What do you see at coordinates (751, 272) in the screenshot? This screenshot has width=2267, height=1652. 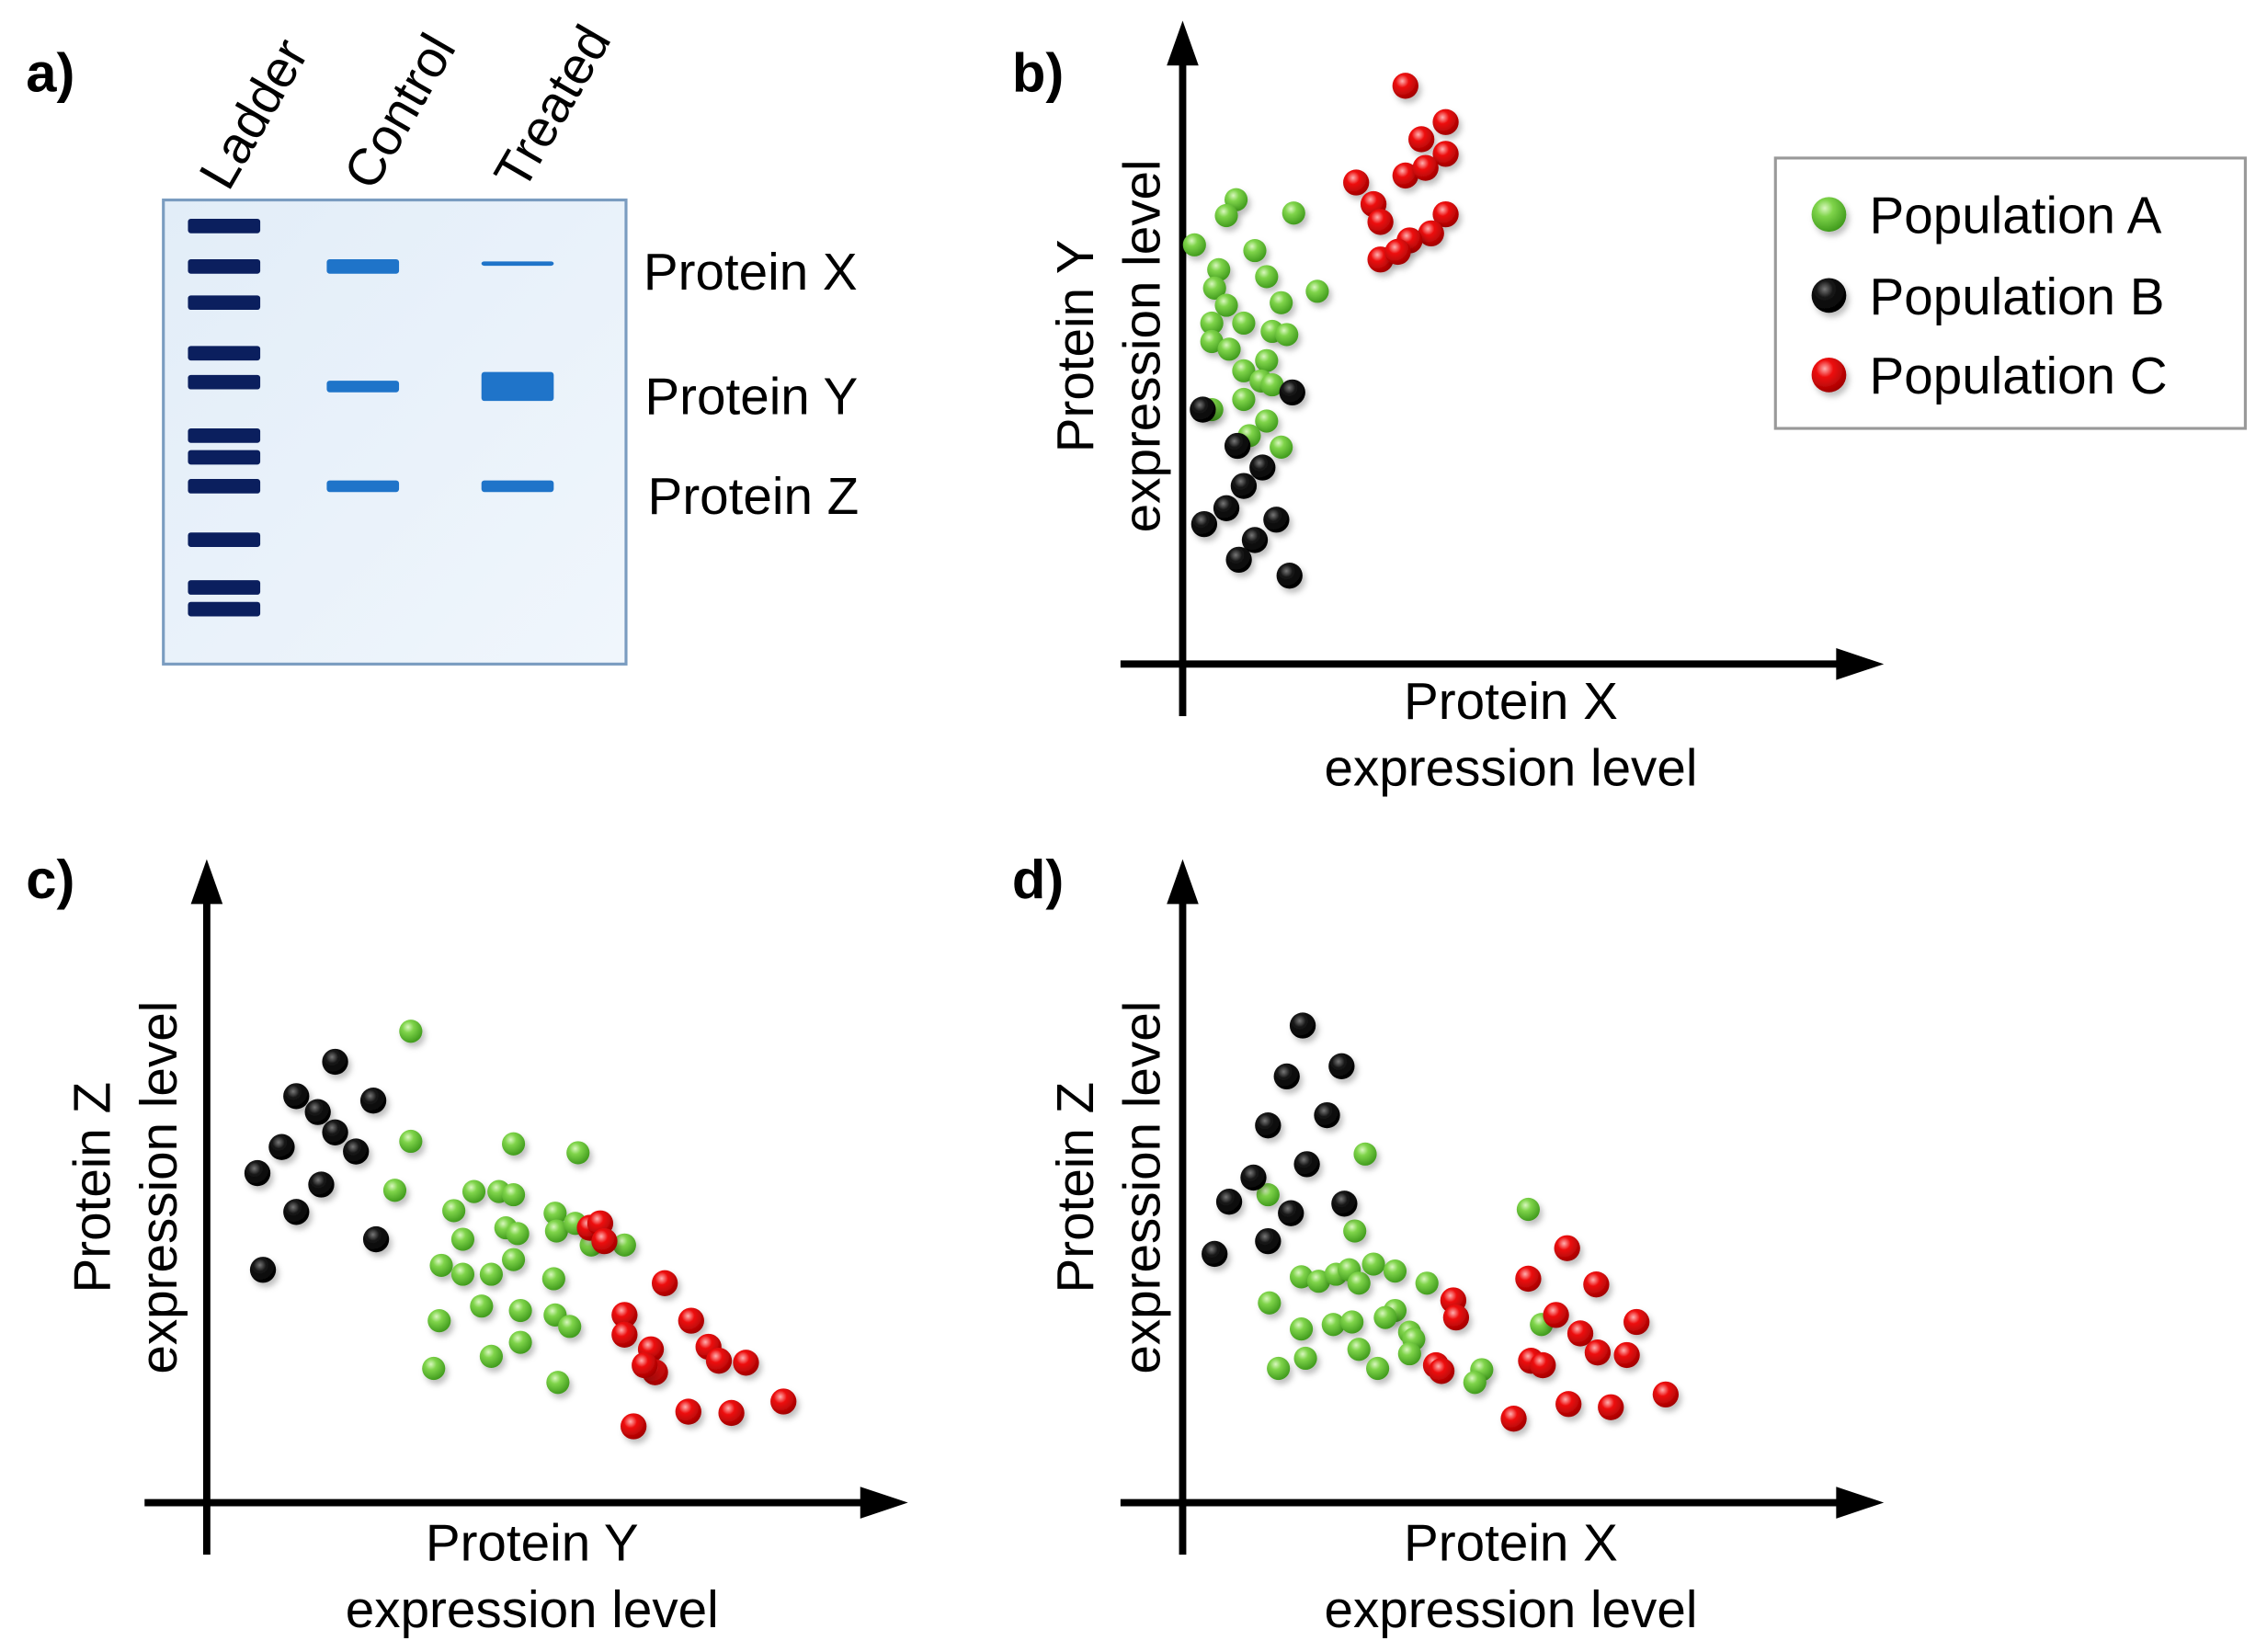 I see `protein-label-x: Protein X` at bounding box center [751, 272].